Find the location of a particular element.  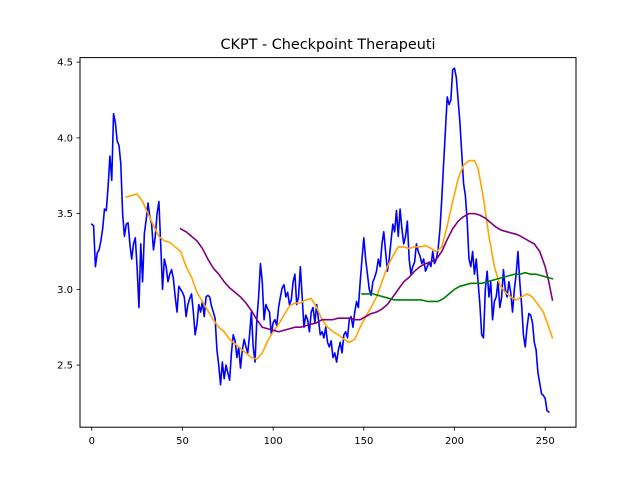

y-tick-label: 4.0 is located at coordinates (65, 138).